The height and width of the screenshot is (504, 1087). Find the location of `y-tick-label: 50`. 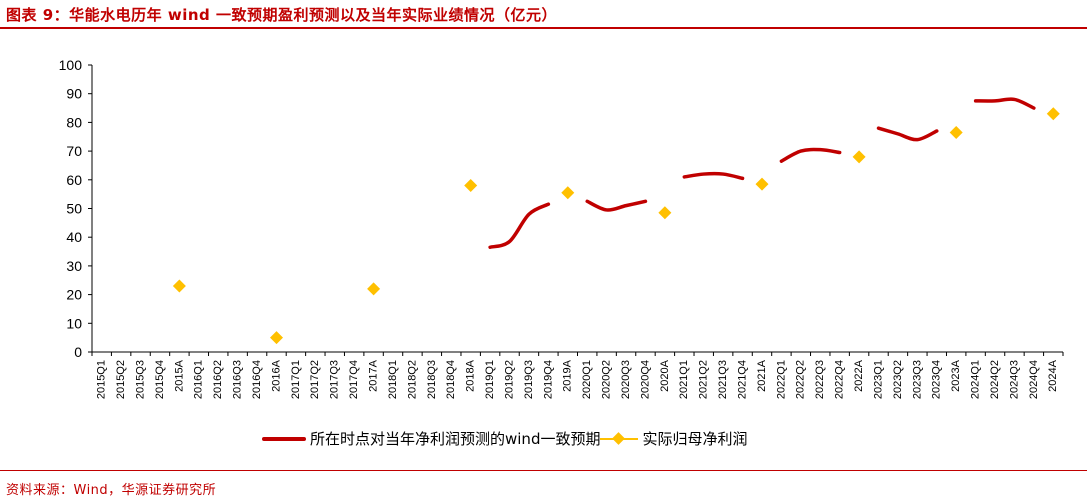

y-tick-label: 50 is located at coordinates (74, 209).